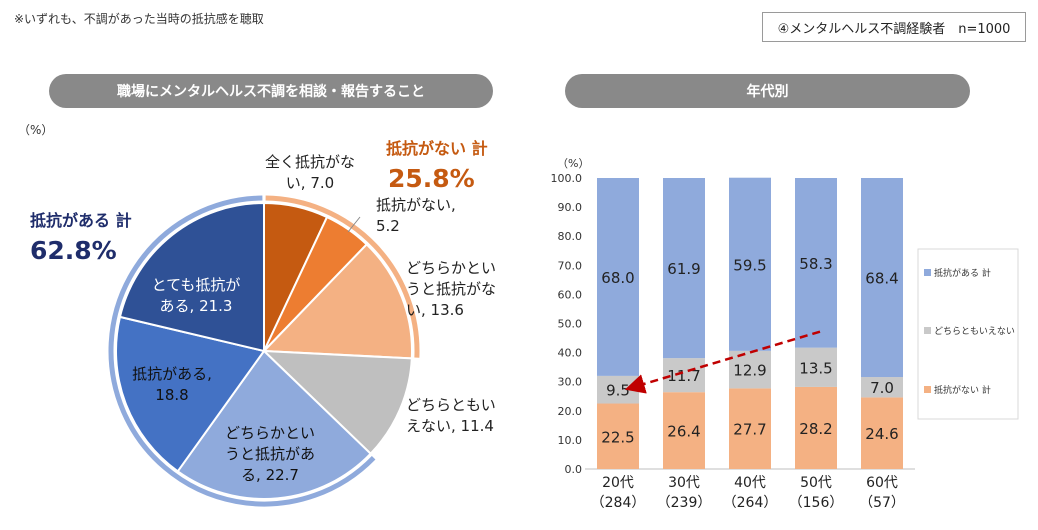 This screenshot has height=530, width=1038. Describe the element at coordinates (684, 483) in the screenshot. I see `bar-category-label: 30代` at that location.